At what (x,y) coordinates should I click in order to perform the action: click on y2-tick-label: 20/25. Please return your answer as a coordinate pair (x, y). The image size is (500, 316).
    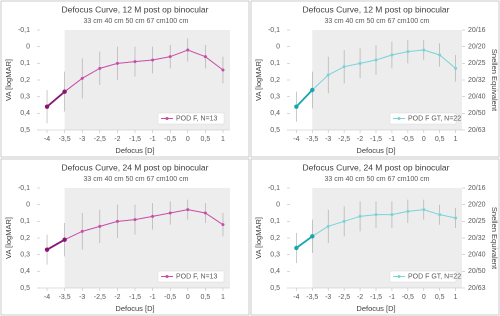
    Looking at the image, I should click on (477, 221).